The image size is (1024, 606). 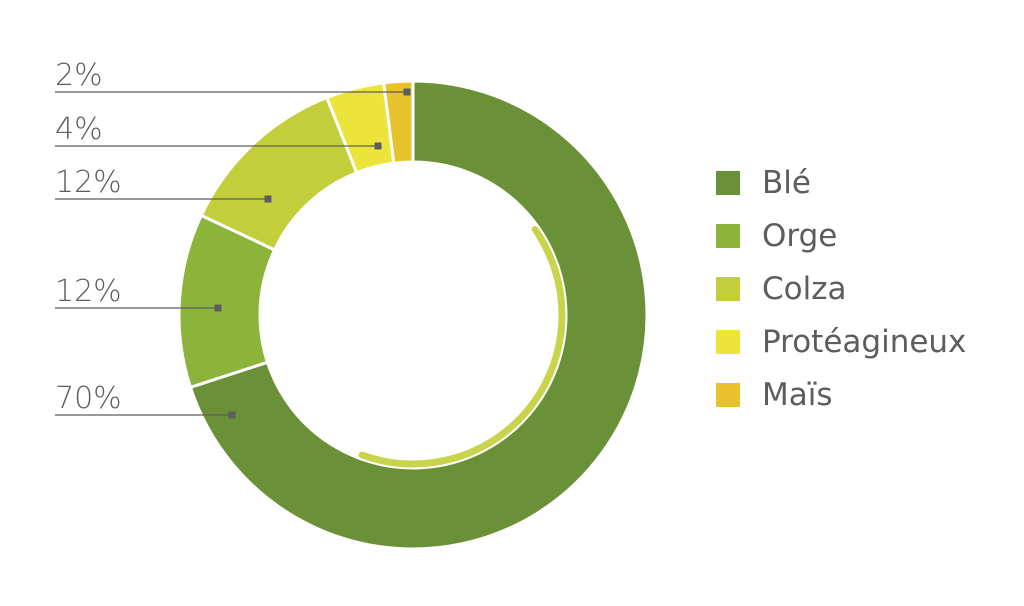 I want to click on legend-item-orge: Orge, so click(x=841, y=235).